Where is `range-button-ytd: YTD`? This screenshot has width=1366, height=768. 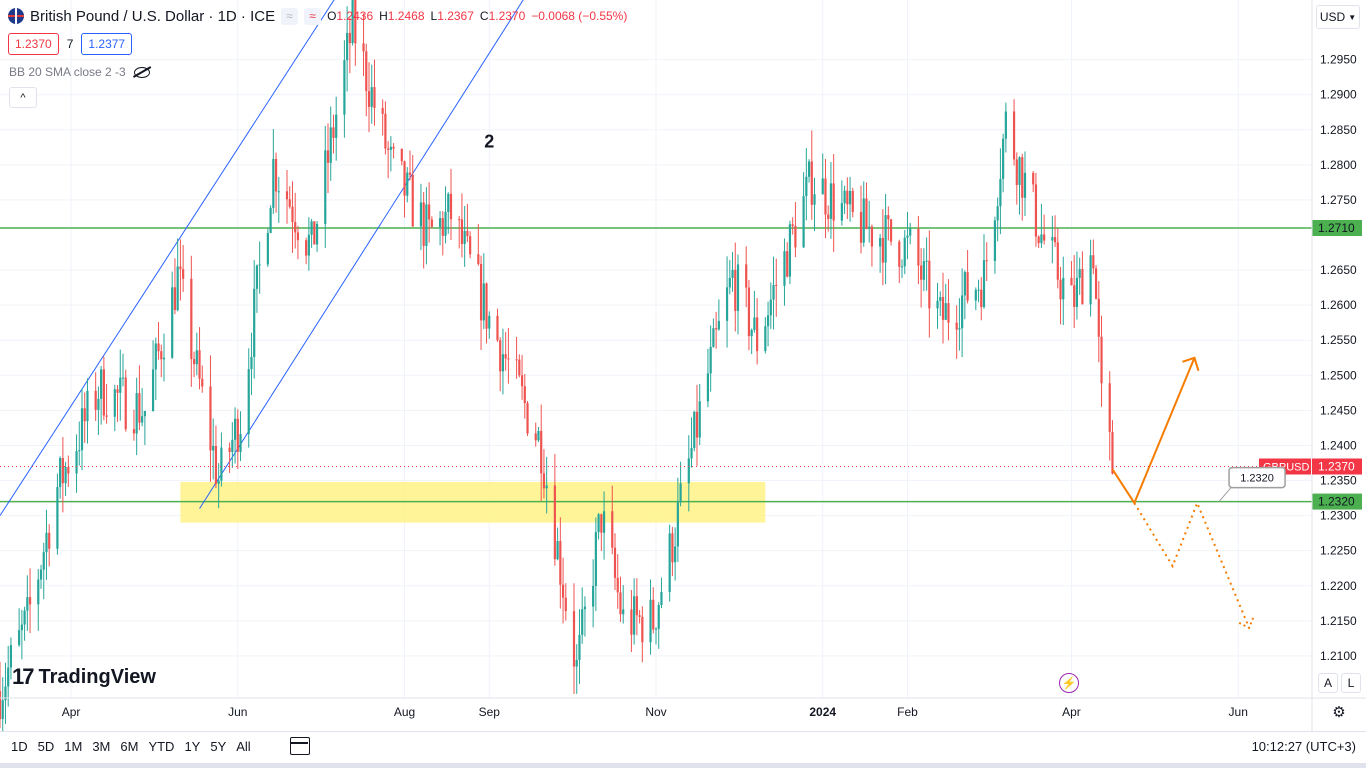
range-button-ytd: YTD is located at coordinates (161, 746).